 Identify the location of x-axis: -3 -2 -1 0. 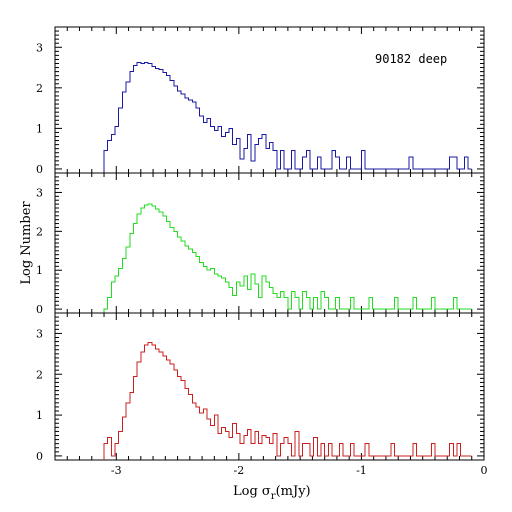
(299, 470).